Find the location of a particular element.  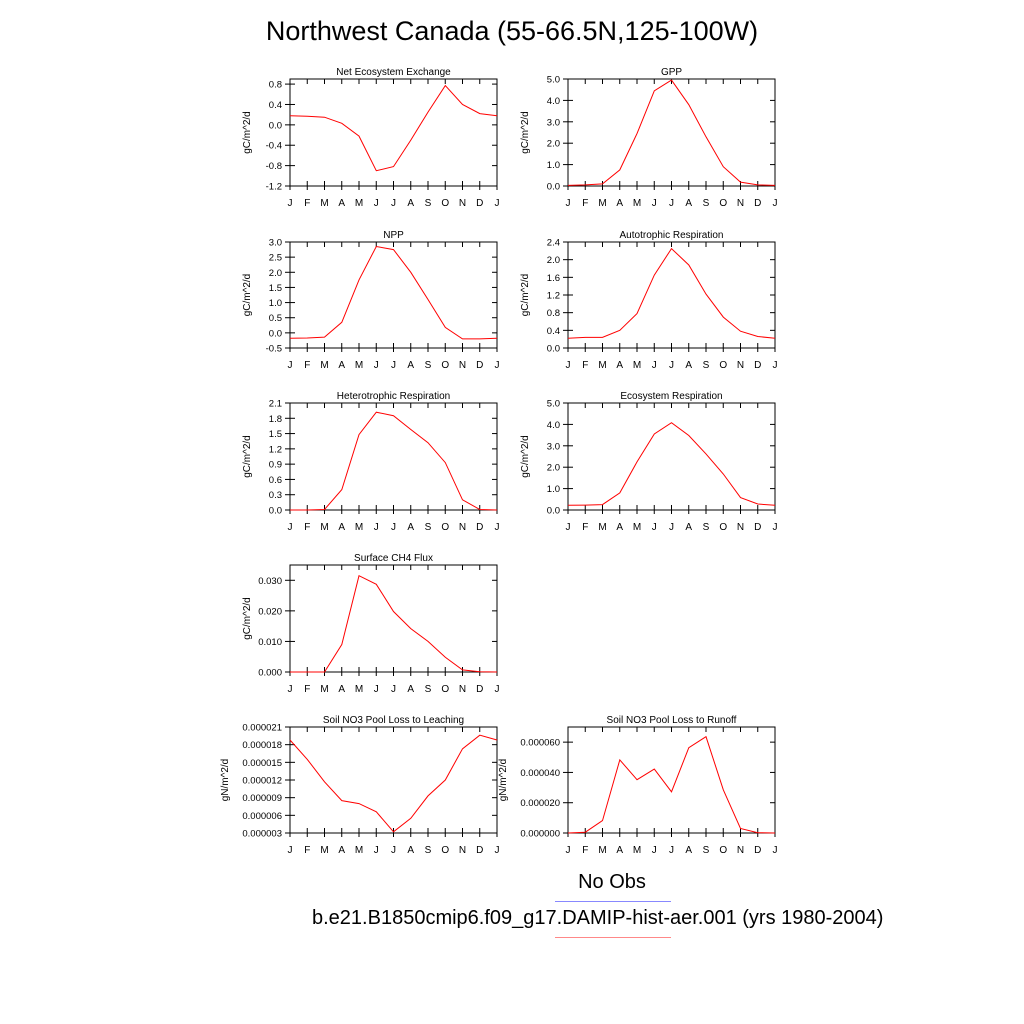

panel-title: Soil NO3 Pool Loss to Runoff is located at coordinates (672, 720).